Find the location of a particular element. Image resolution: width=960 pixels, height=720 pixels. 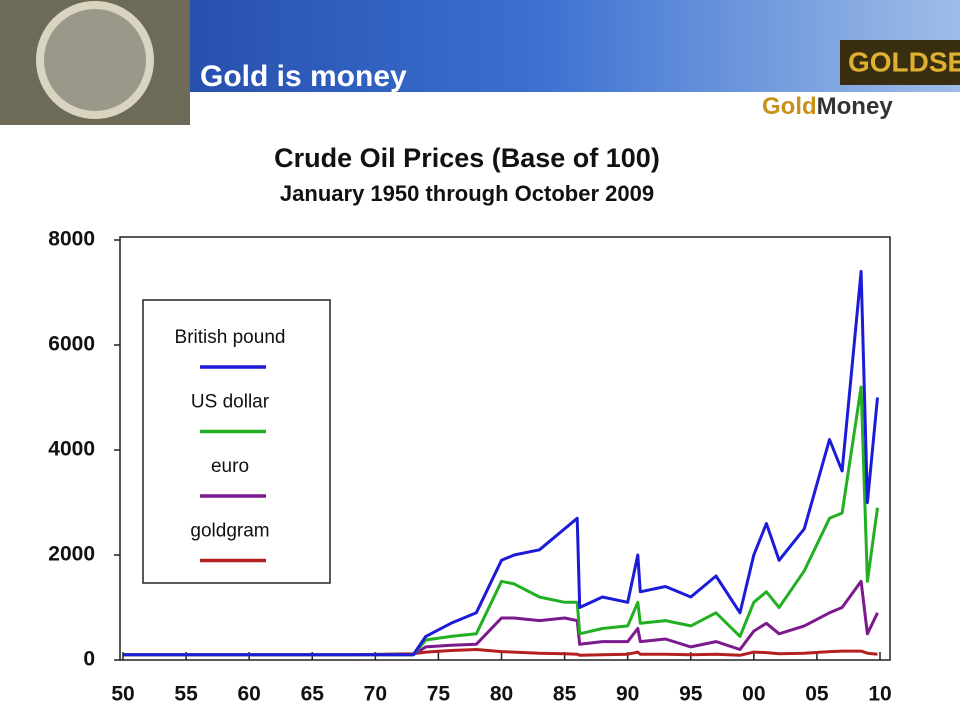

header-strip is located at coordinates (575, 108).